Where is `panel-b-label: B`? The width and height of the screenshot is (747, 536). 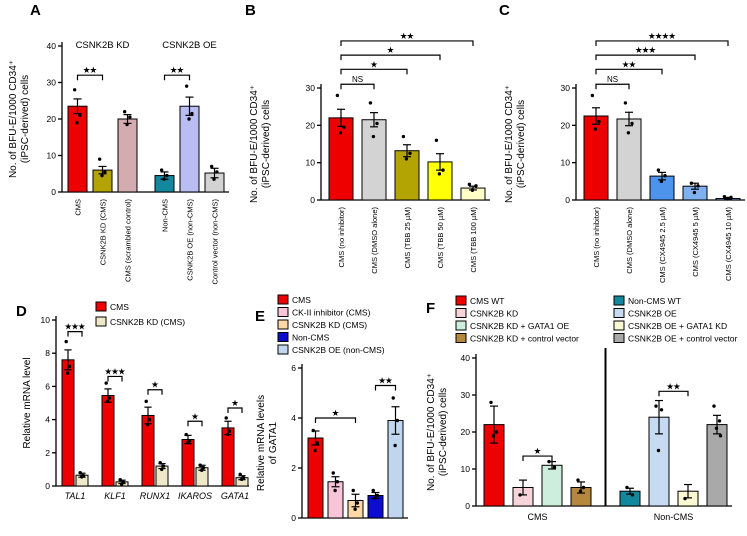 panel-b-label: B is located at coordinates (250, 10).